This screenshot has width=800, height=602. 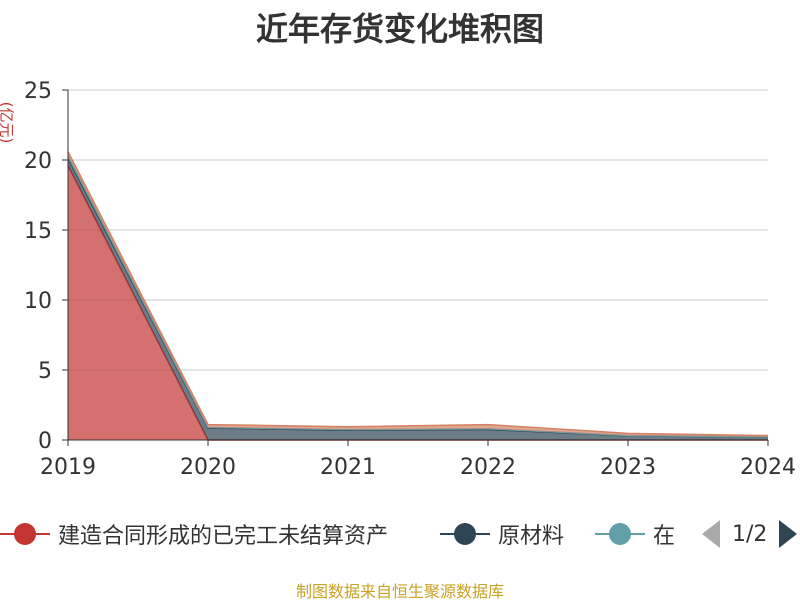 What do you see at coordinates (768, 467) in the screenshot?
I see `x-tick-label: 2024` at bounding box center [768, 467].